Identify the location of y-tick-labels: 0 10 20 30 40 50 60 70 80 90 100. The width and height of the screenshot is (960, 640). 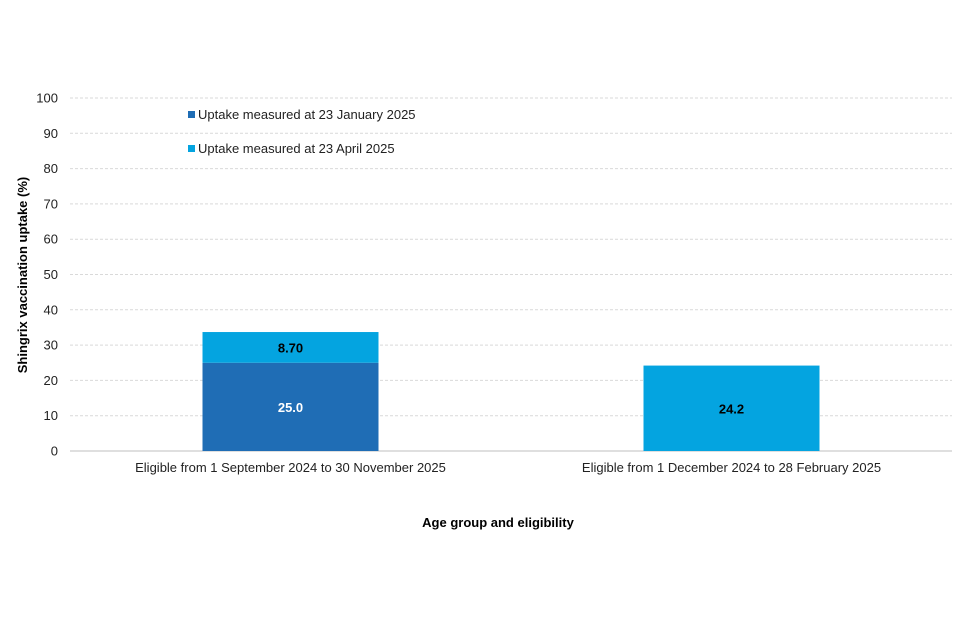
(47, 275).